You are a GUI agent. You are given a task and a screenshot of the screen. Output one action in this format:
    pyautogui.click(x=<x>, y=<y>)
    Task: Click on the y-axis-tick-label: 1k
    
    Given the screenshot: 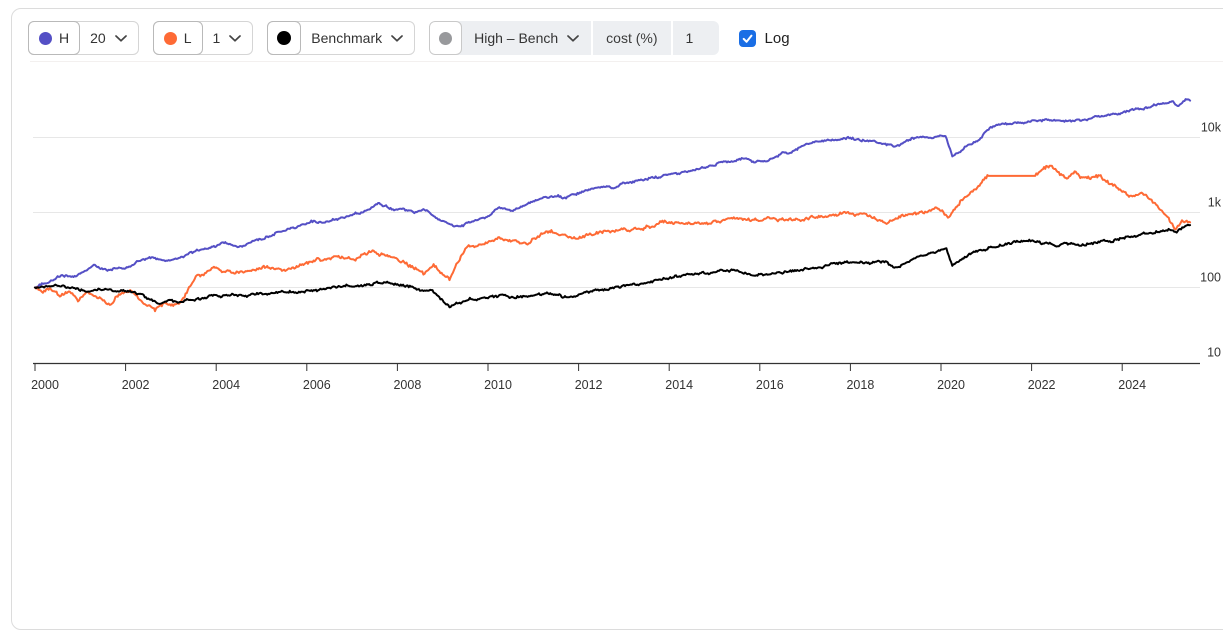 What is the action you would take?
    pyautogui.click(x=1215, y=203)
    